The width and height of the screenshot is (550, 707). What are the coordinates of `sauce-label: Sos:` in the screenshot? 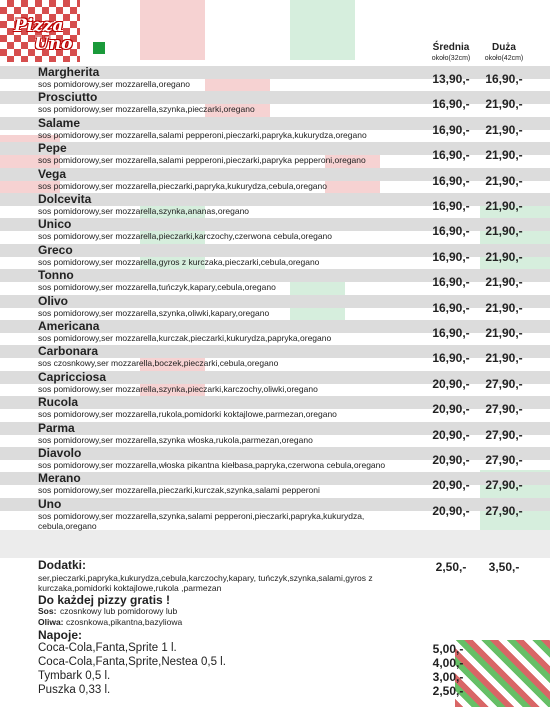 It's located at (47, 611).